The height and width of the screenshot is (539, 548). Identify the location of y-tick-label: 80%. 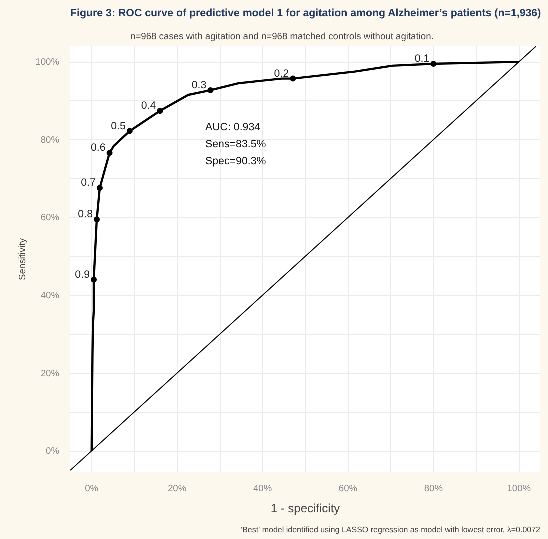
(50, 139).